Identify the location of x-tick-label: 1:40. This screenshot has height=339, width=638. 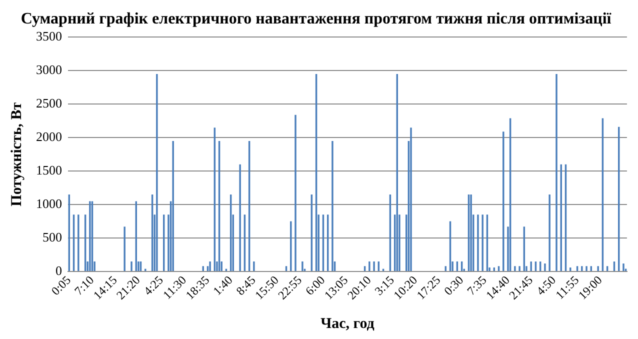
(223, 285).